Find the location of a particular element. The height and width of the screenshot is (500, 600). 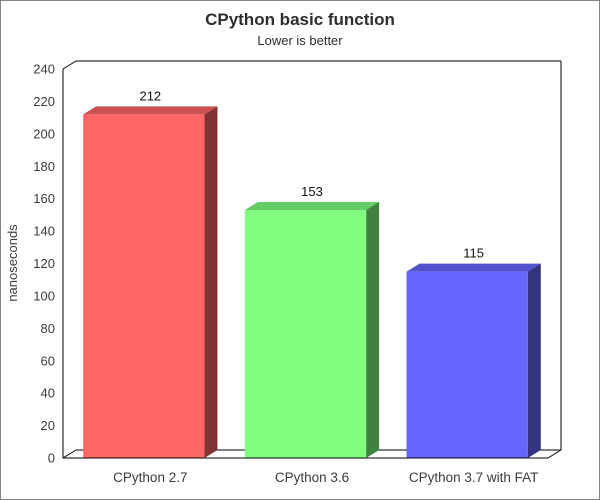

y-tick-label: 0 is located at coordinates (51, 458).